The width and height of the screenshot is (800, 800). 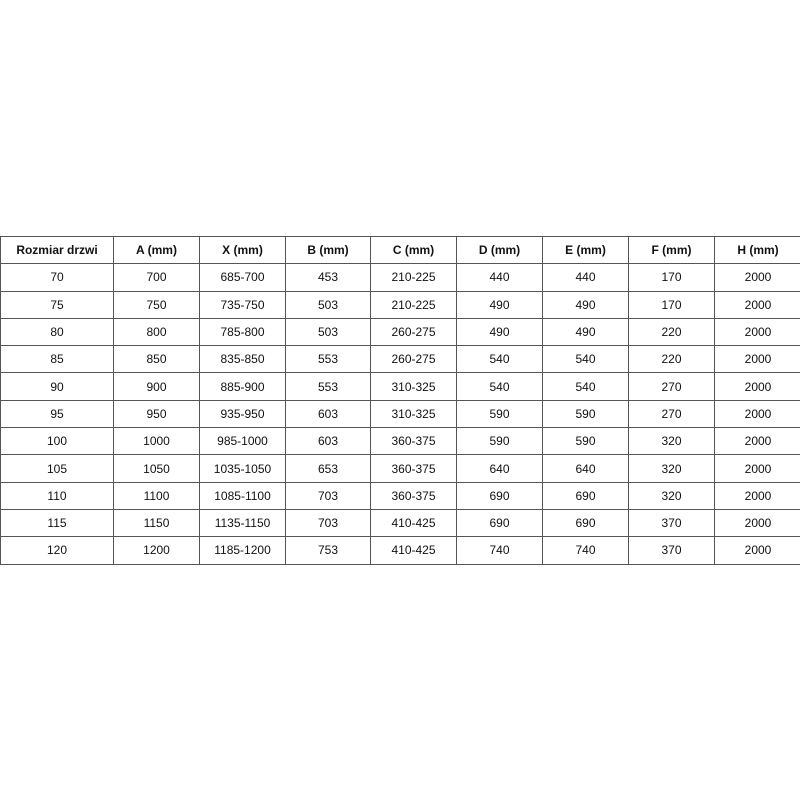 I want to click on table-cell: 885-900, so click(x=242, y=386).